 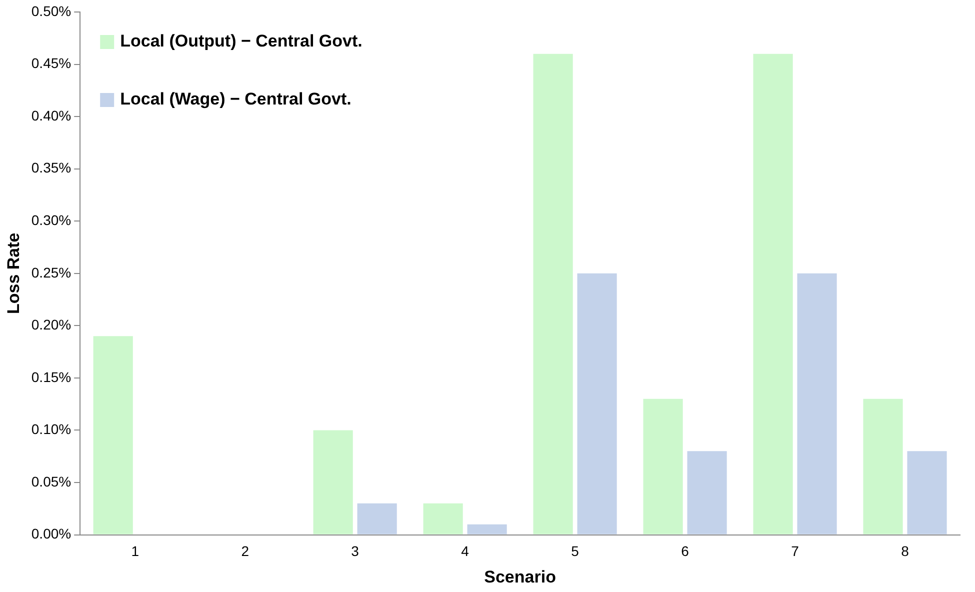 I want to click on x-tick-label: 6, so click(x=685, y=551).